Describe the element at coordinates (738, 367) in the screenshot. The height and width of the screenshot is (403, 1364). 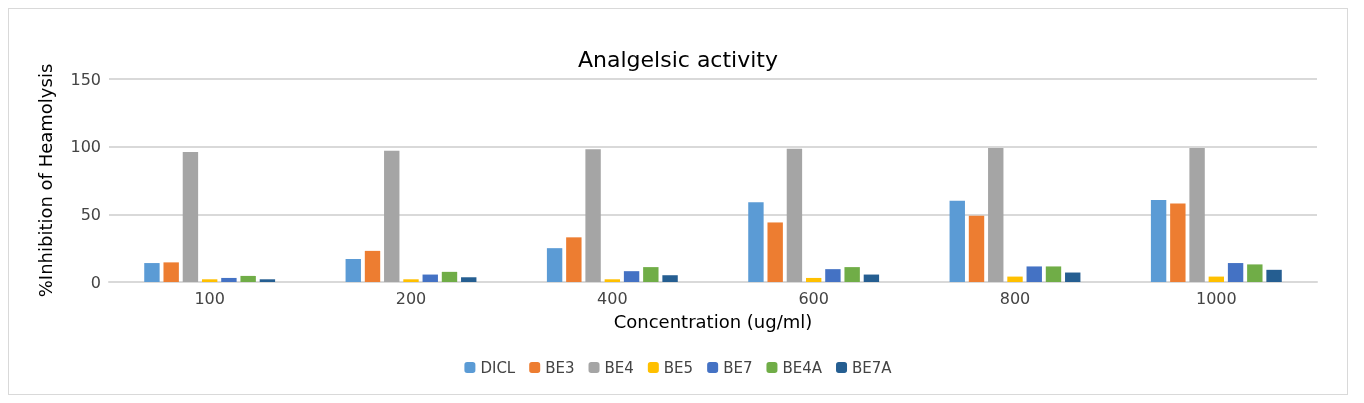
I see `legend-label: BE7` at that location.